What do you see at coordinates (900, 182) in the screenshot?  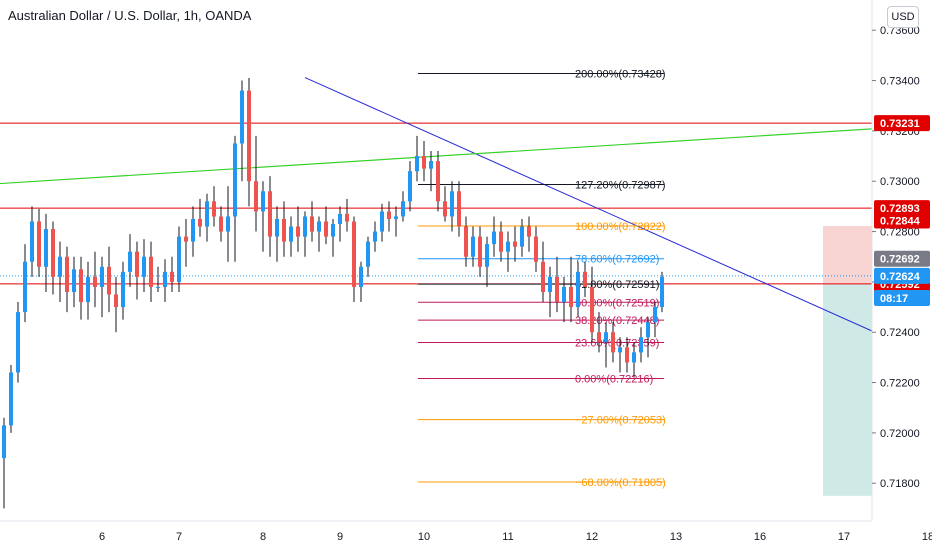 I see `price-tick-label: 0.73000` at bounding box center [900, 182].